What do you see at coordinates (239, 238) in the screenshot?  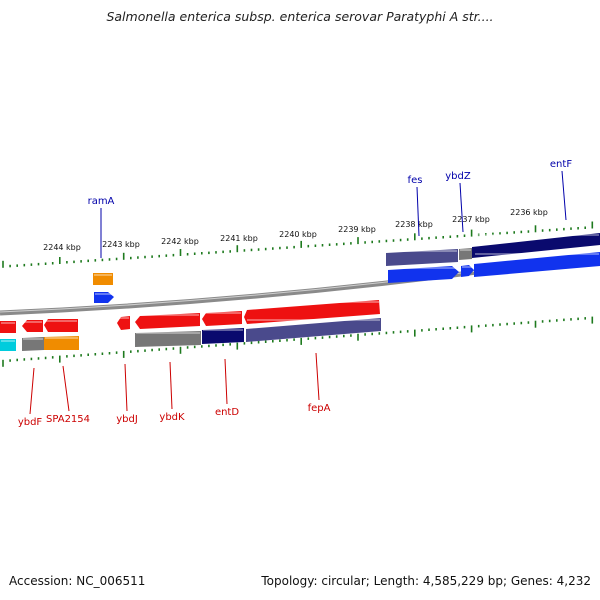 I see `scale-label: 2241 kbp` at bounding box center [239, 238].